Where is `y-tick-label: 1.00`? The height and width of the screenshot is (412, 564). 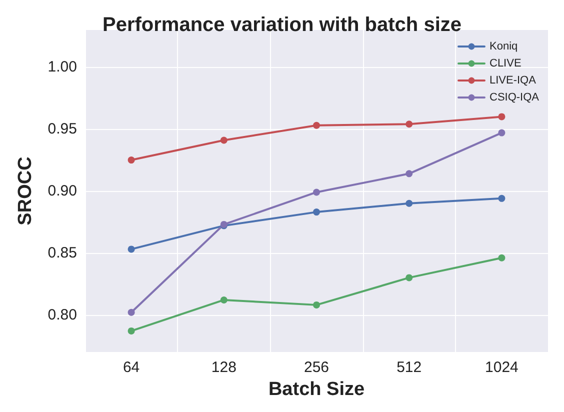
y-tick-label: 1.00 is located at coordinates (62, 67).